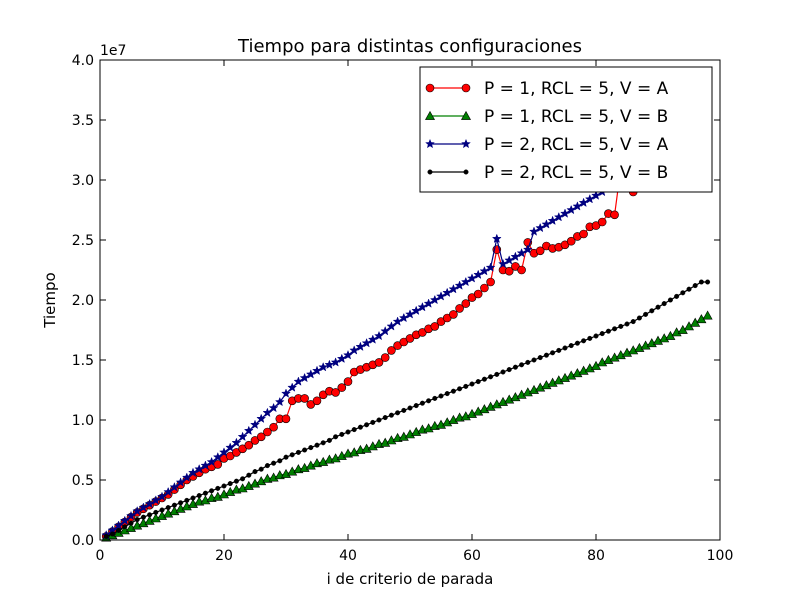 The height and width of the screenshot is (604, 800). I want to click on y-tick-label: 2.5, so click(83, 241).